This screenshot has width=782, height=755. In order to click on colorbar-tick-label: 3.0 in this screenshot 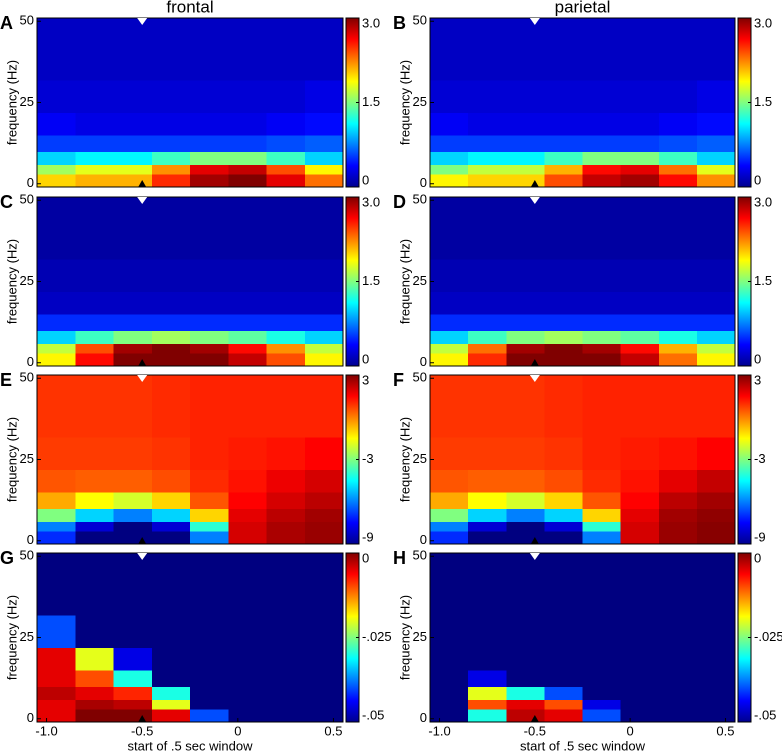, I will do `click(763, 201)`.